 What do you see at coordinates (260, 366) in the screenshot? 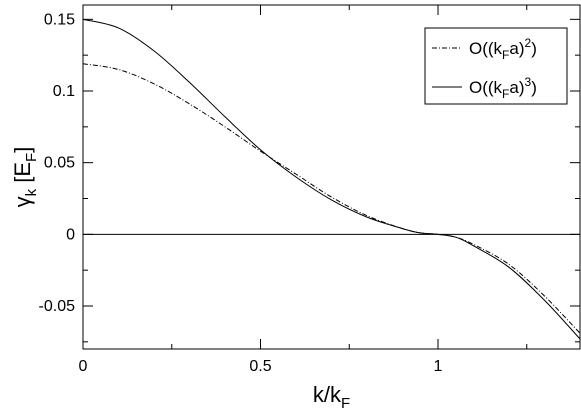
I see `x-tick-label: 0.5` at bounding box center [260, 366].